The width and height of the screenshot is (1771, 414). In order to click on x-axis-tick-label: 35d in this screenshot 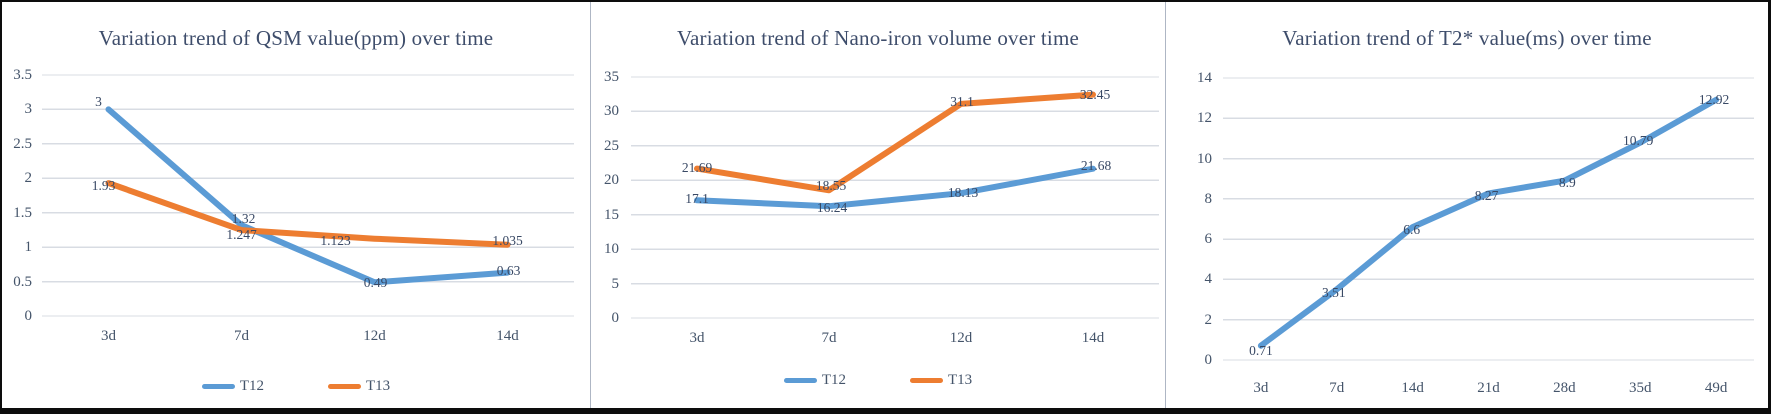, I will do `click(1640, 388)`.